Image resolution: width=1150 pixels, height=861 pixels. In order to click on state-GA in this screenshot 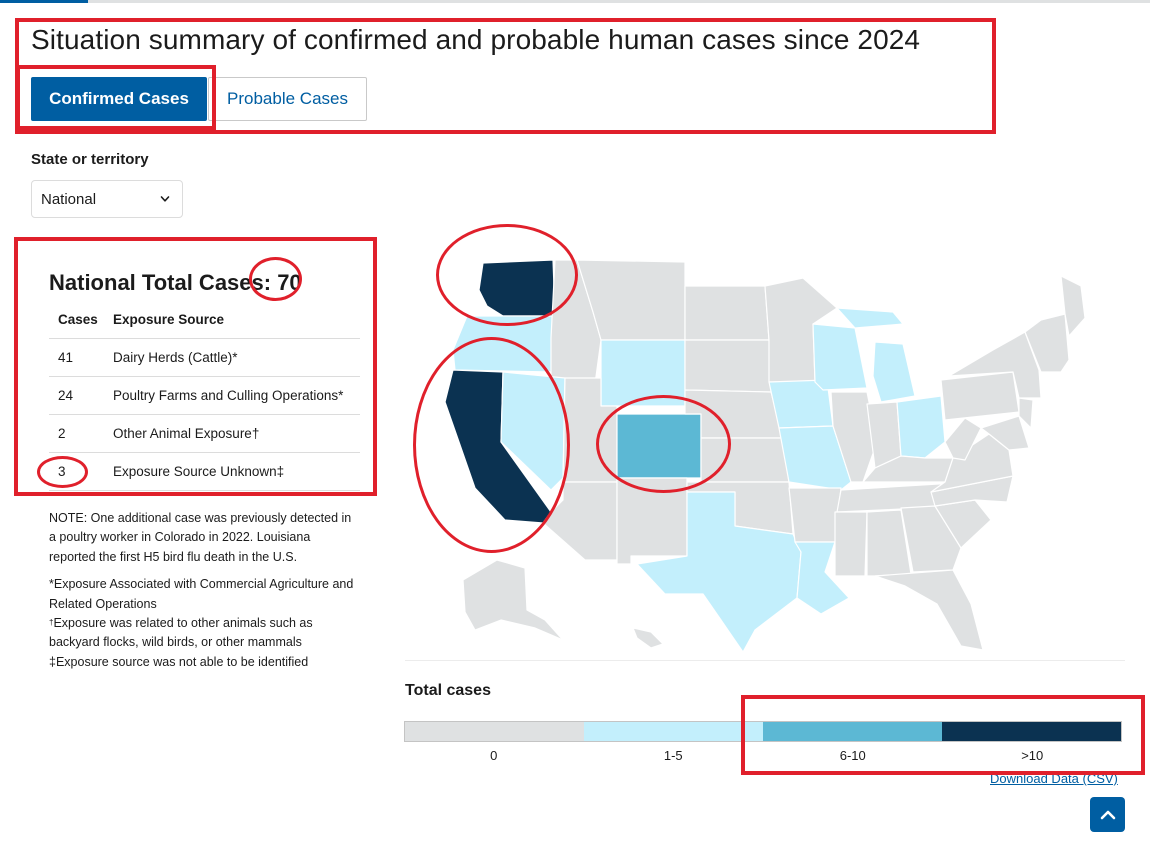, I will do `click(931, 539)`.